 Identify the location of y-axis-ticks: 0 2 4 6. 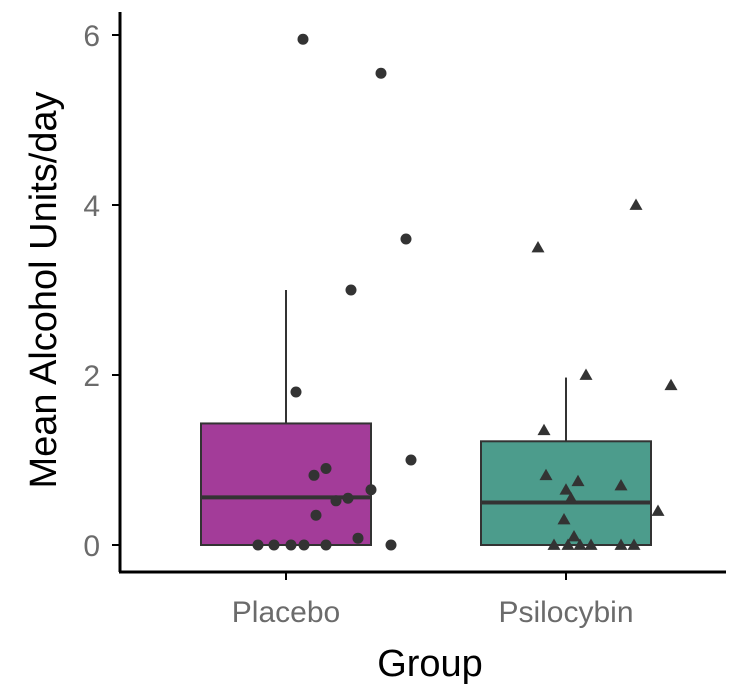
(101, 291).